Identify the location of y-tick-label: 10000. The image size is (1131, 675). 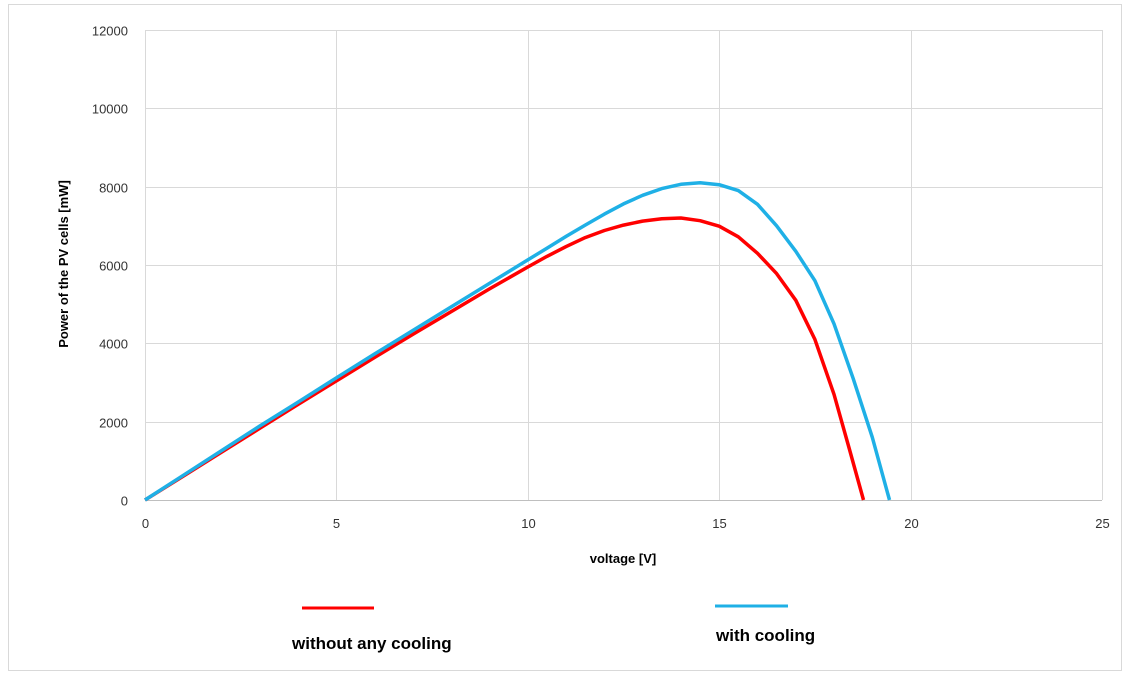
(110, 109).